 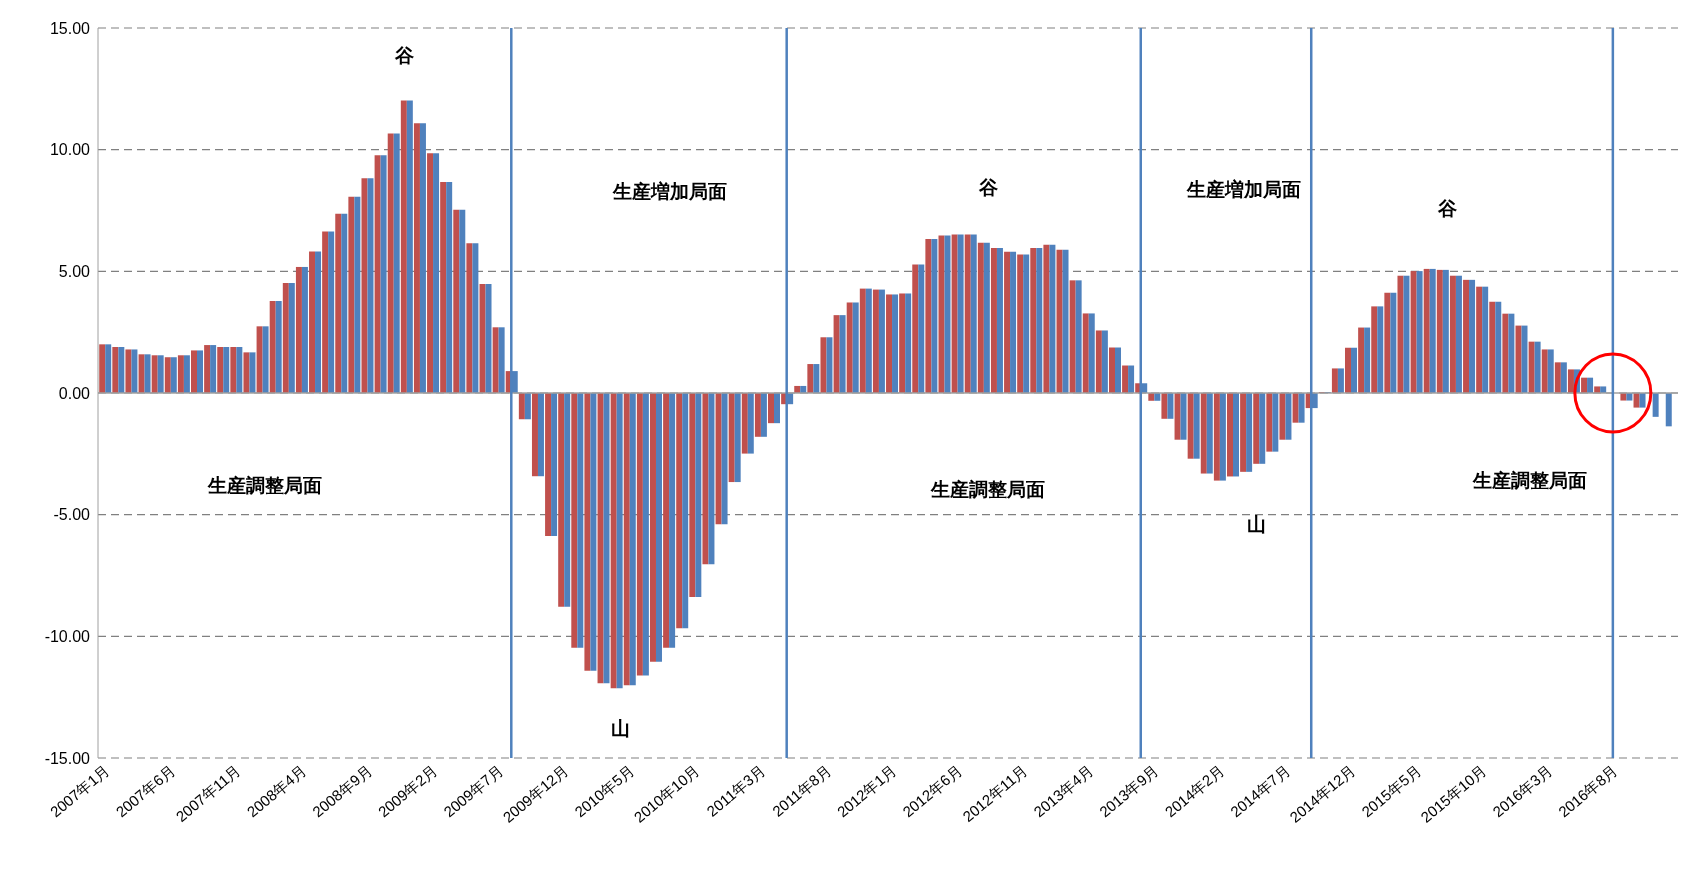 I want to click on y-tick-label: 10.00, so click(x=70, y=150).